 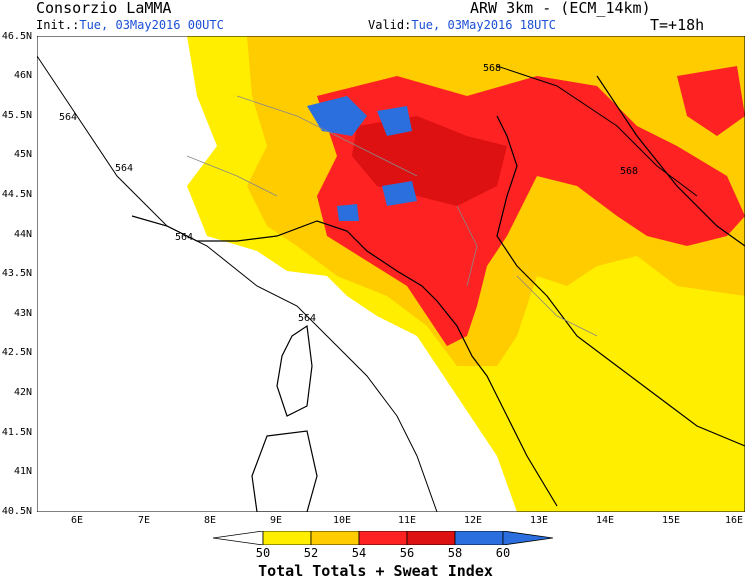 What do you see at coordinates (16, 432) in the screenshot?
I see `lat-label: 41.5N` at bounding box center [16, 432].